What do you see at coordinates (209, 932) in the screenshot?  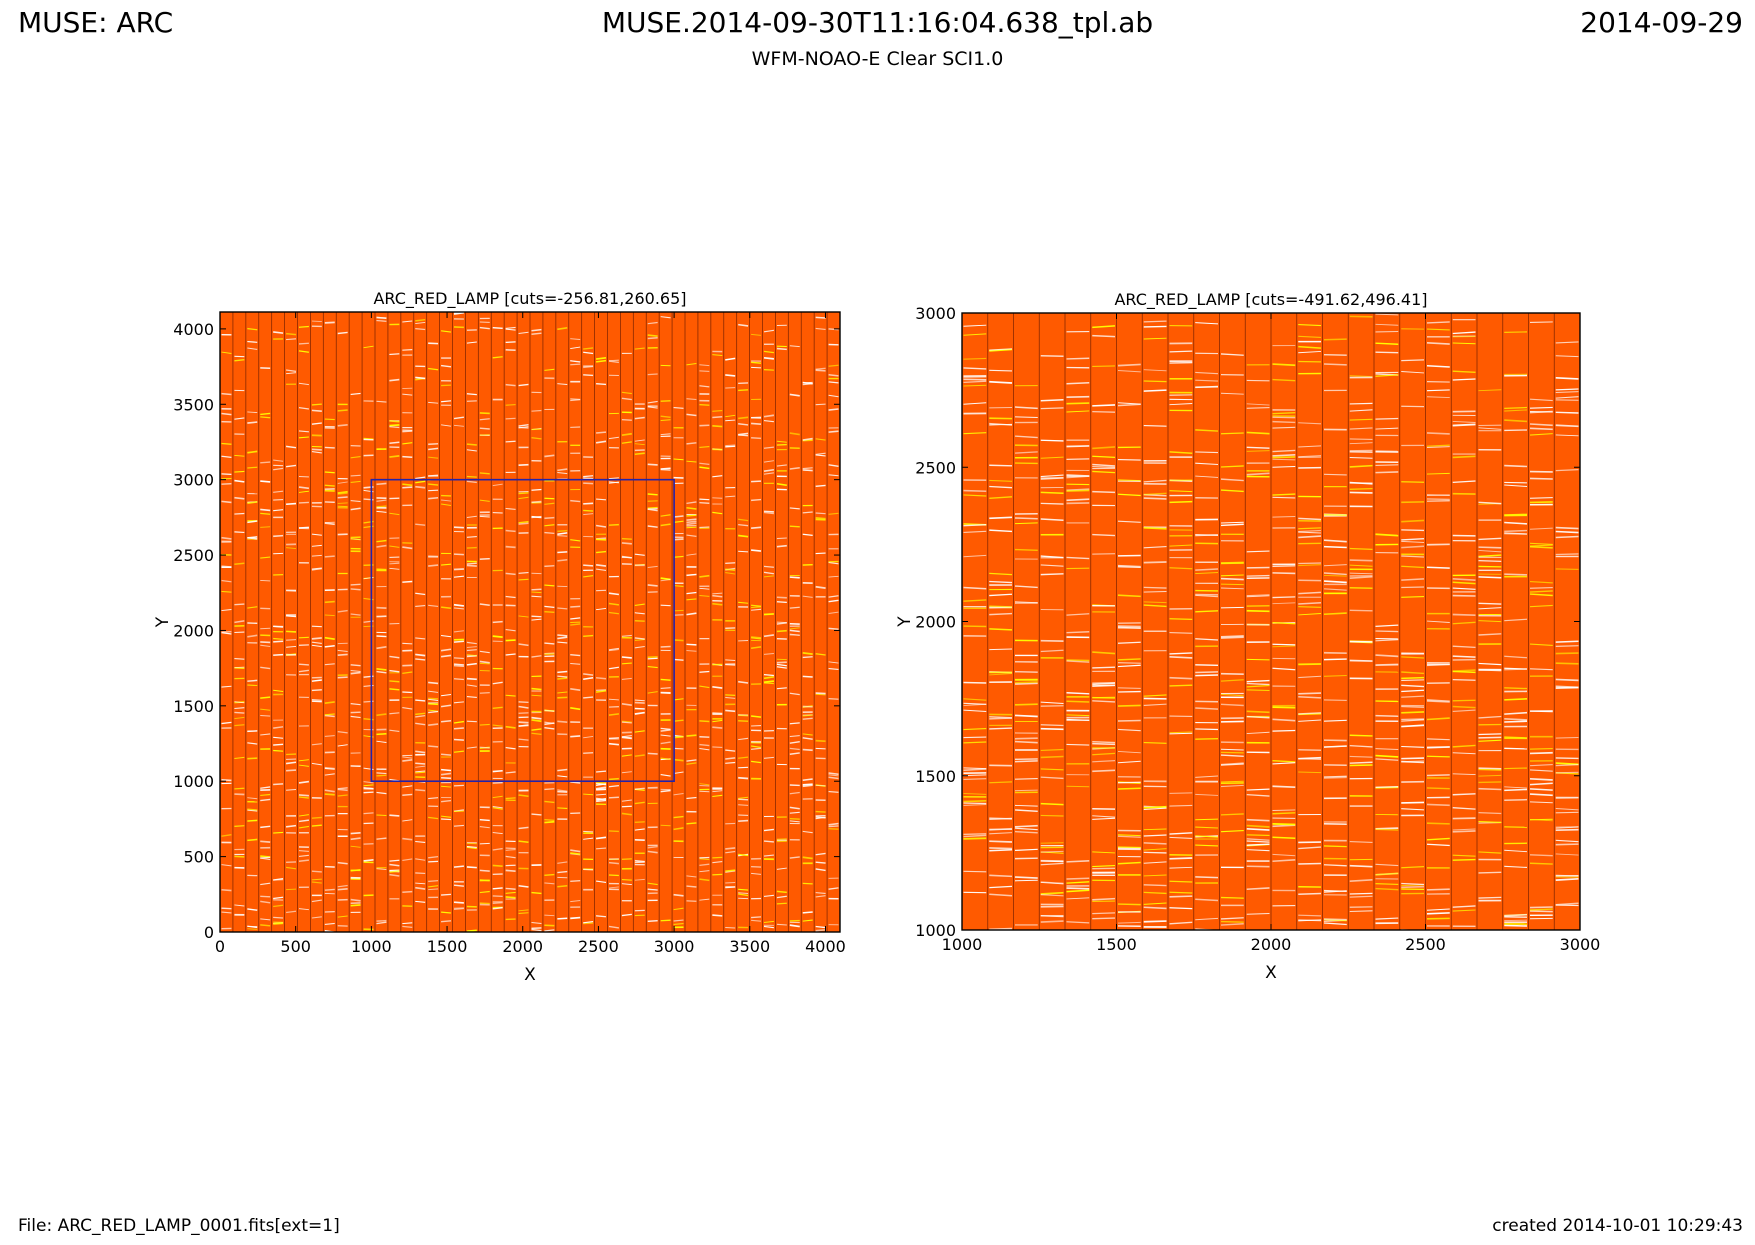 I see `y-tick-label-0-0: 0` at bounding box center [209, 932].